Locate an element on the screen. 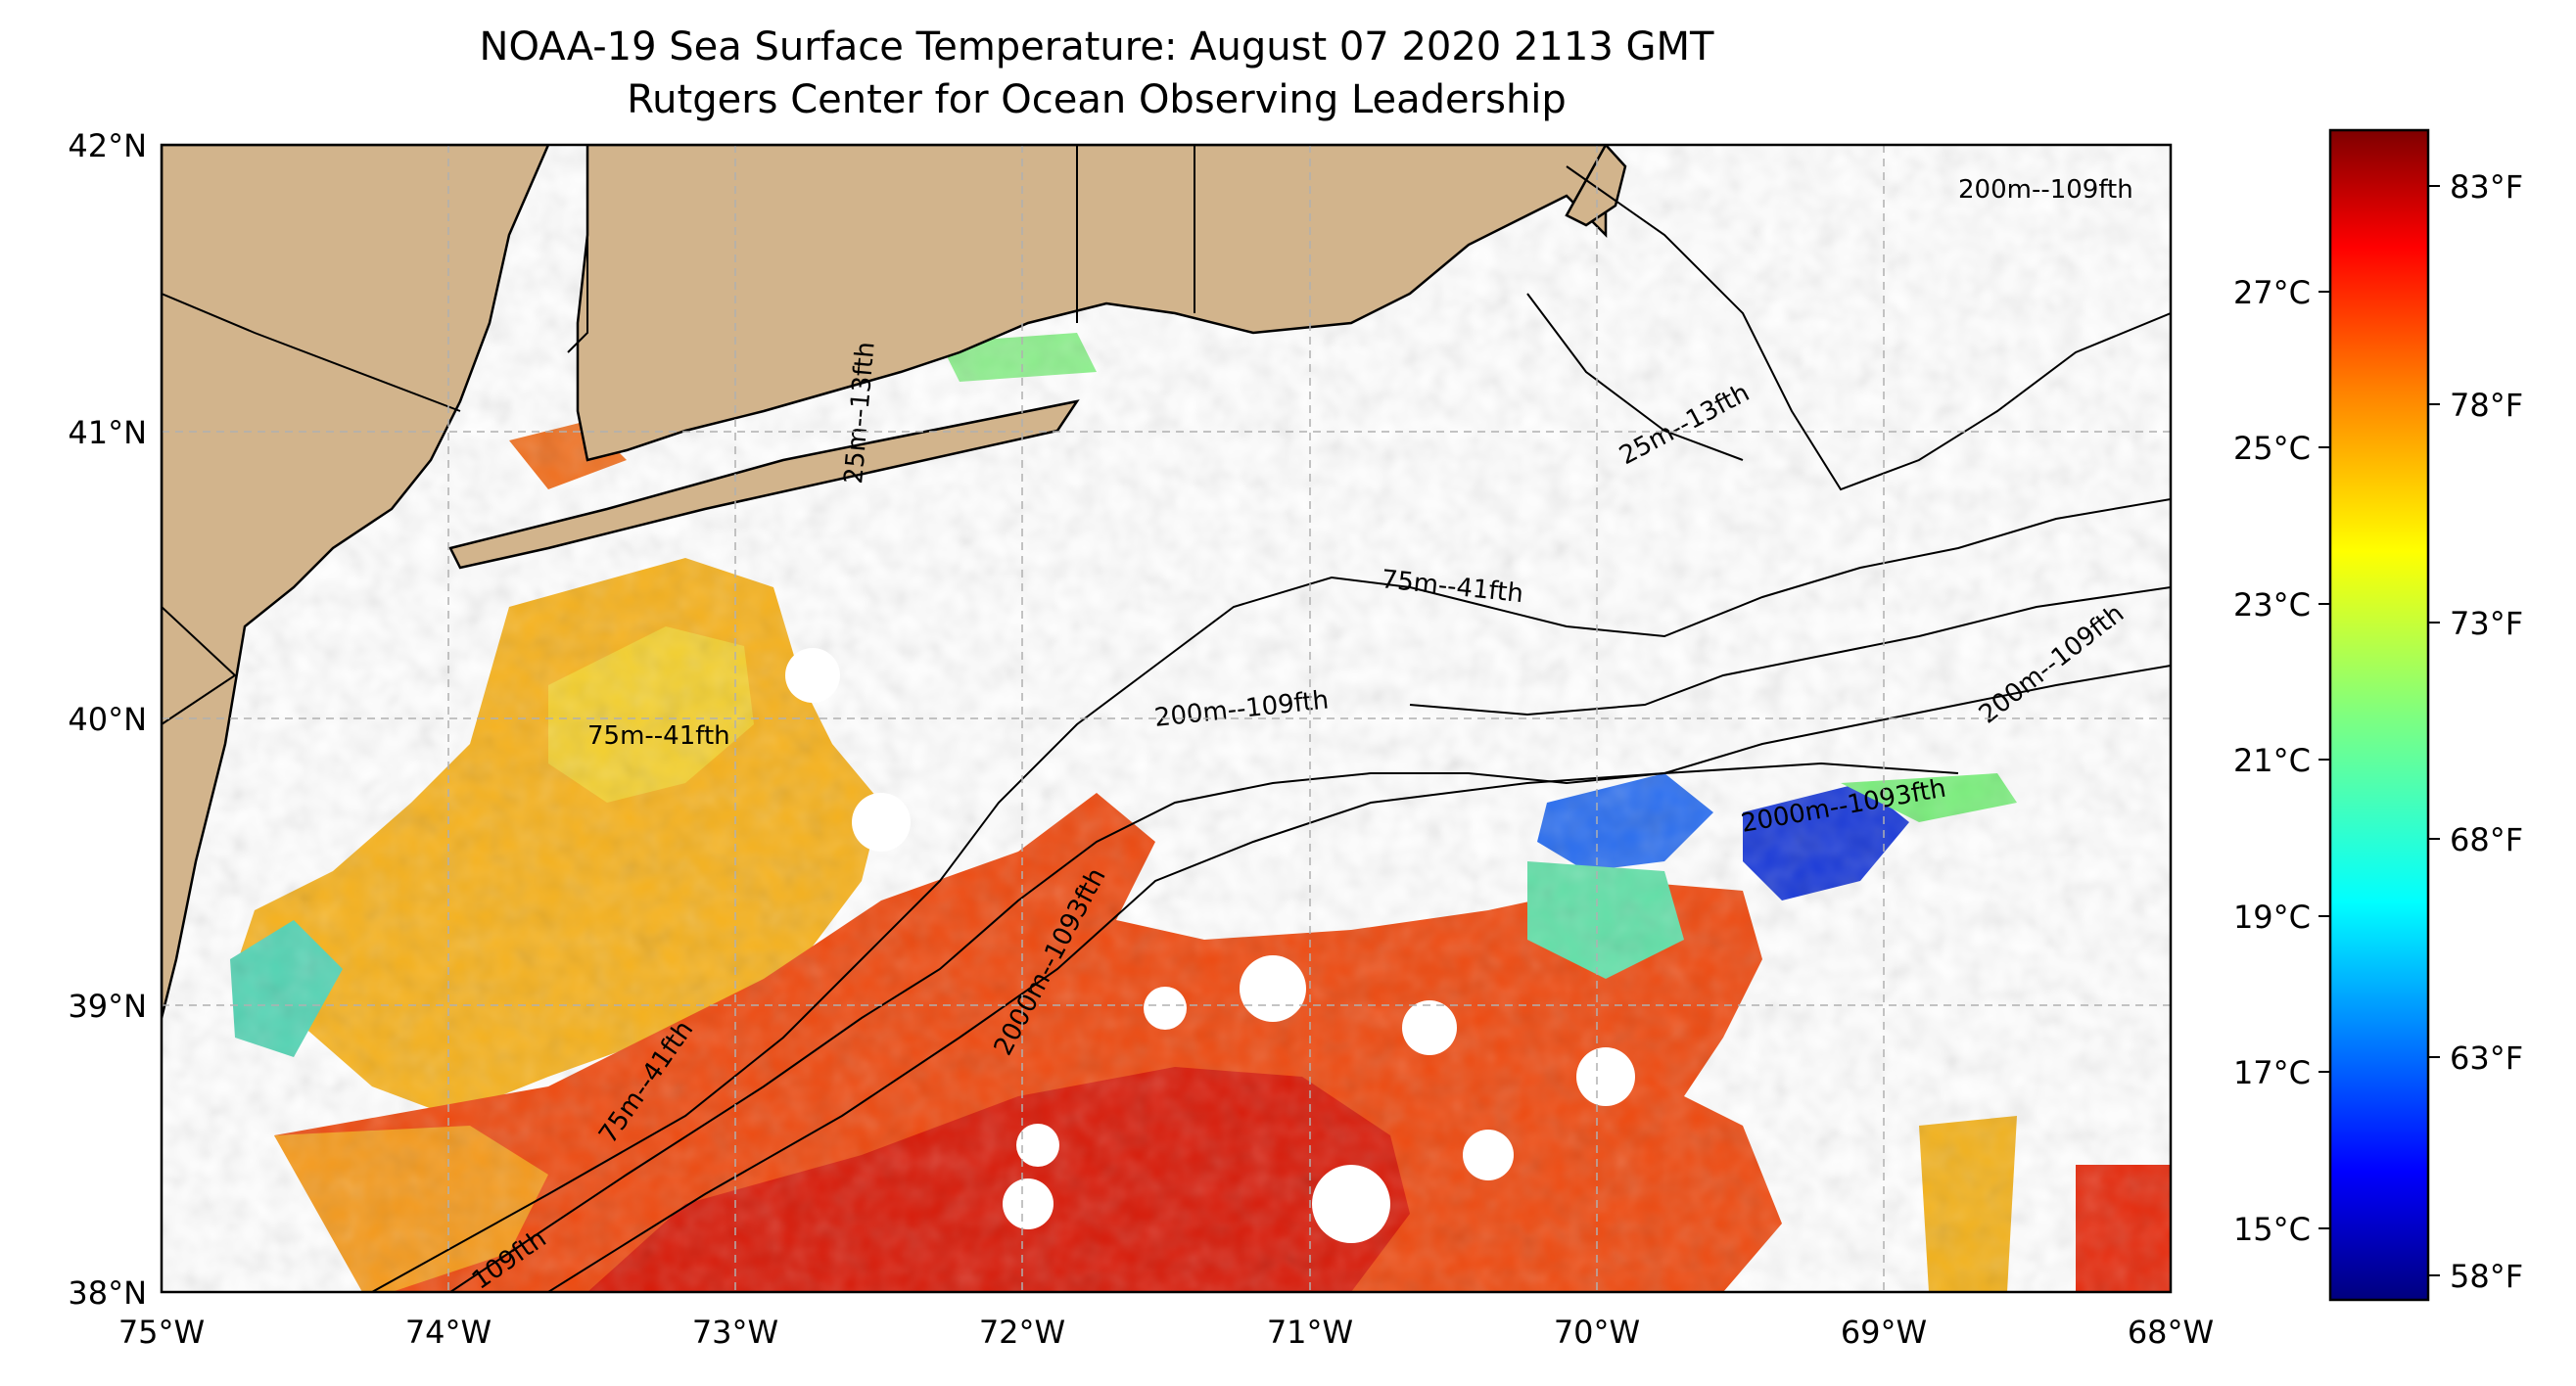  lat-label: 41°N is located at coordinates (107, 432).